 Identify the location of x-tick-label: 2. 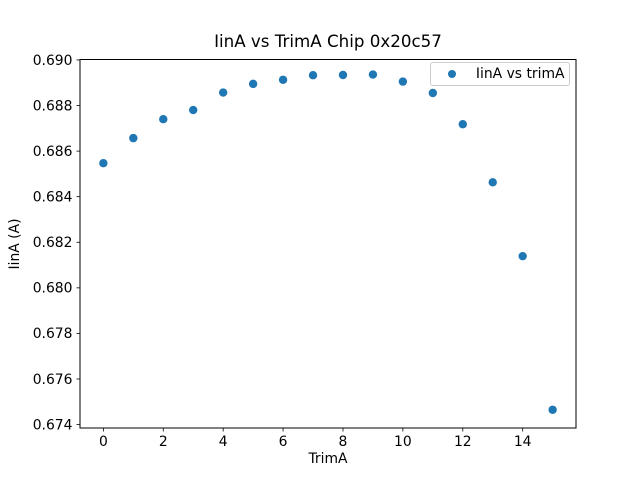
(163, 442).